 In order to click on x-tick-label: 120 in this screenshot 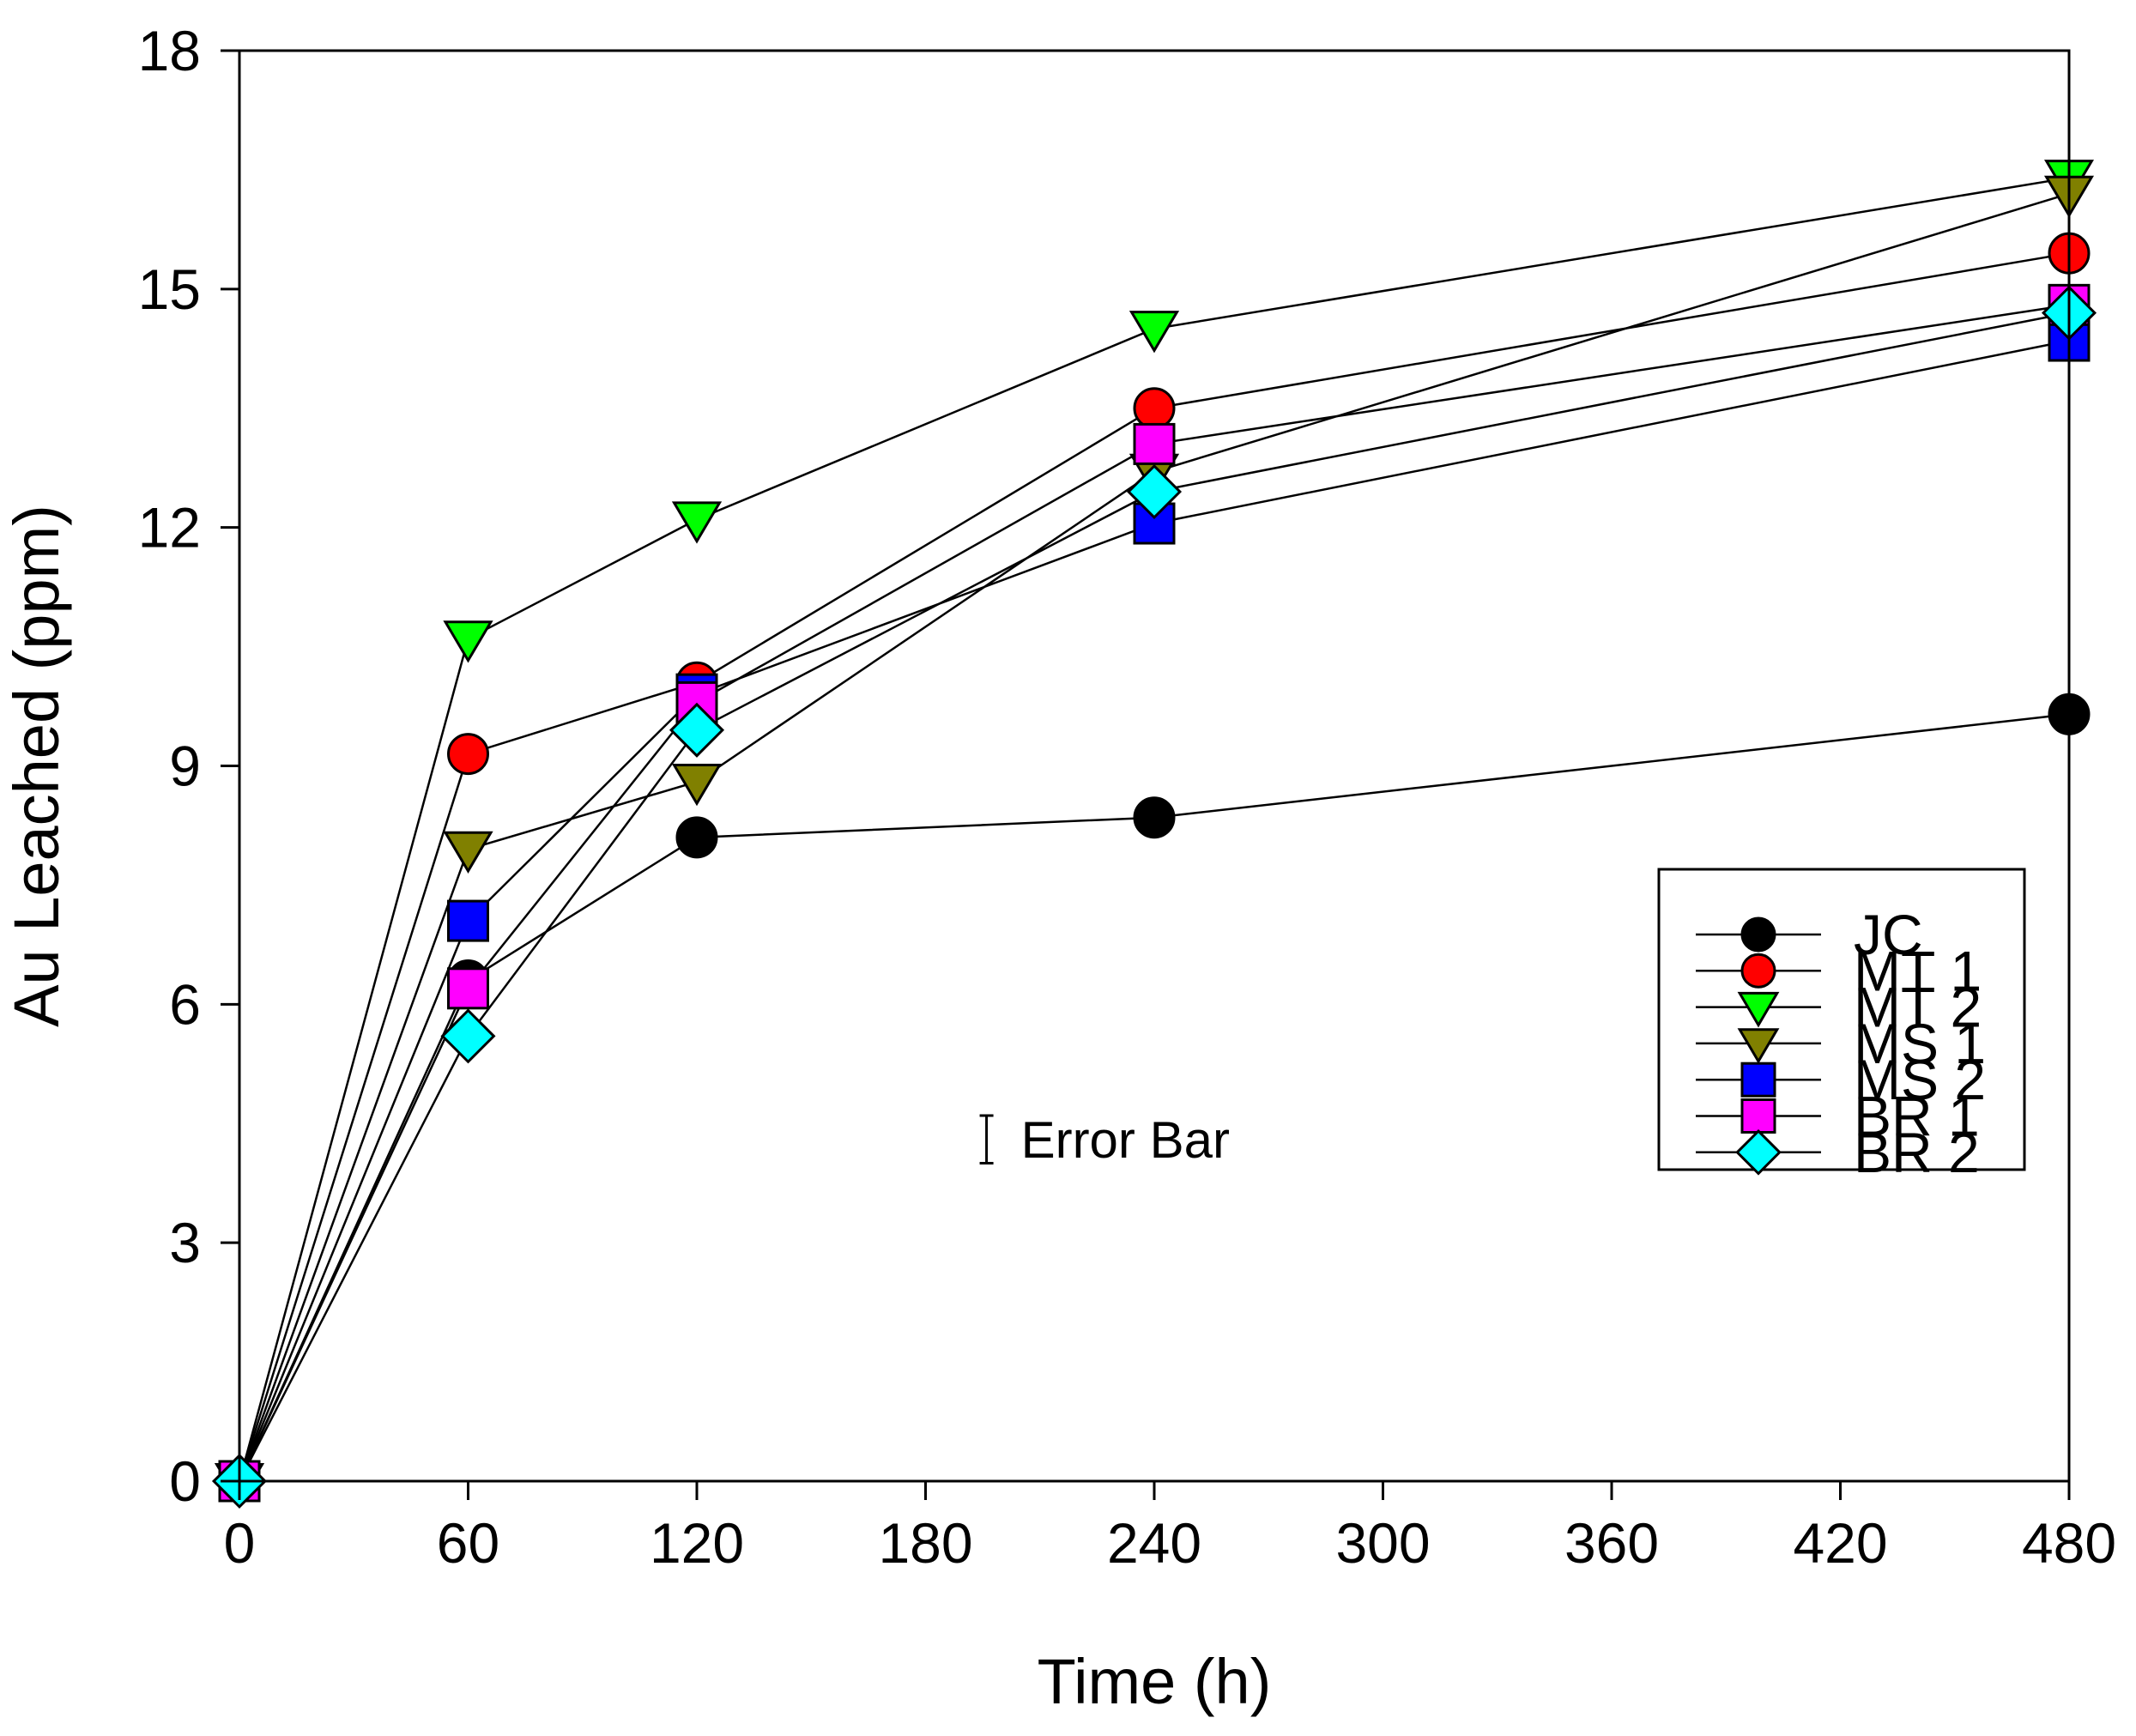, I will do `click(697, 1543)`.